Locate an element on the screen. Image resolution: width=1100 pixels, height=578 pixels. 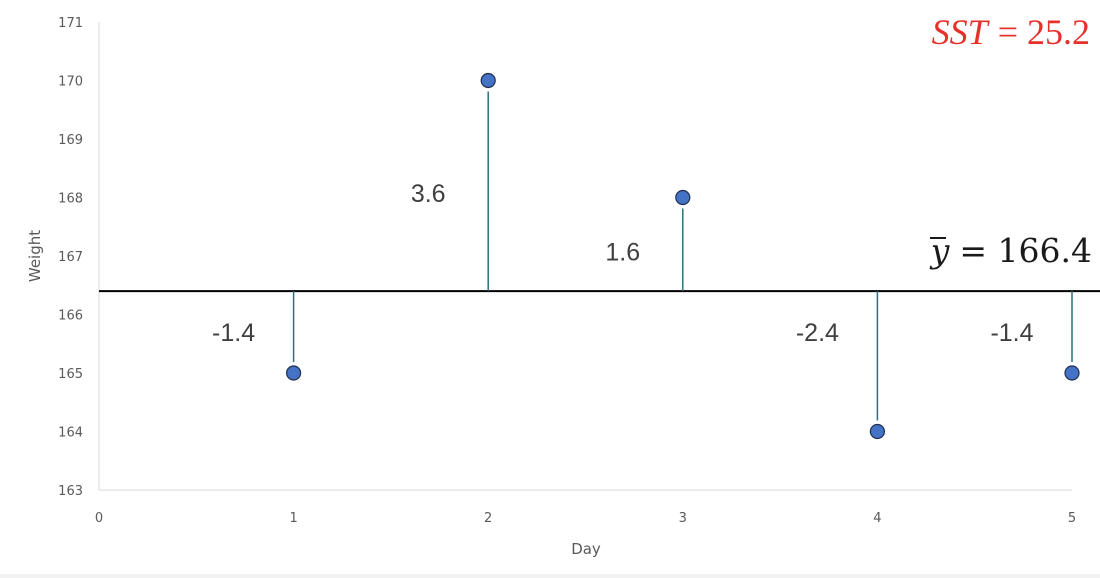
y-tick-label: 171 is located at coordinates (70, 23).